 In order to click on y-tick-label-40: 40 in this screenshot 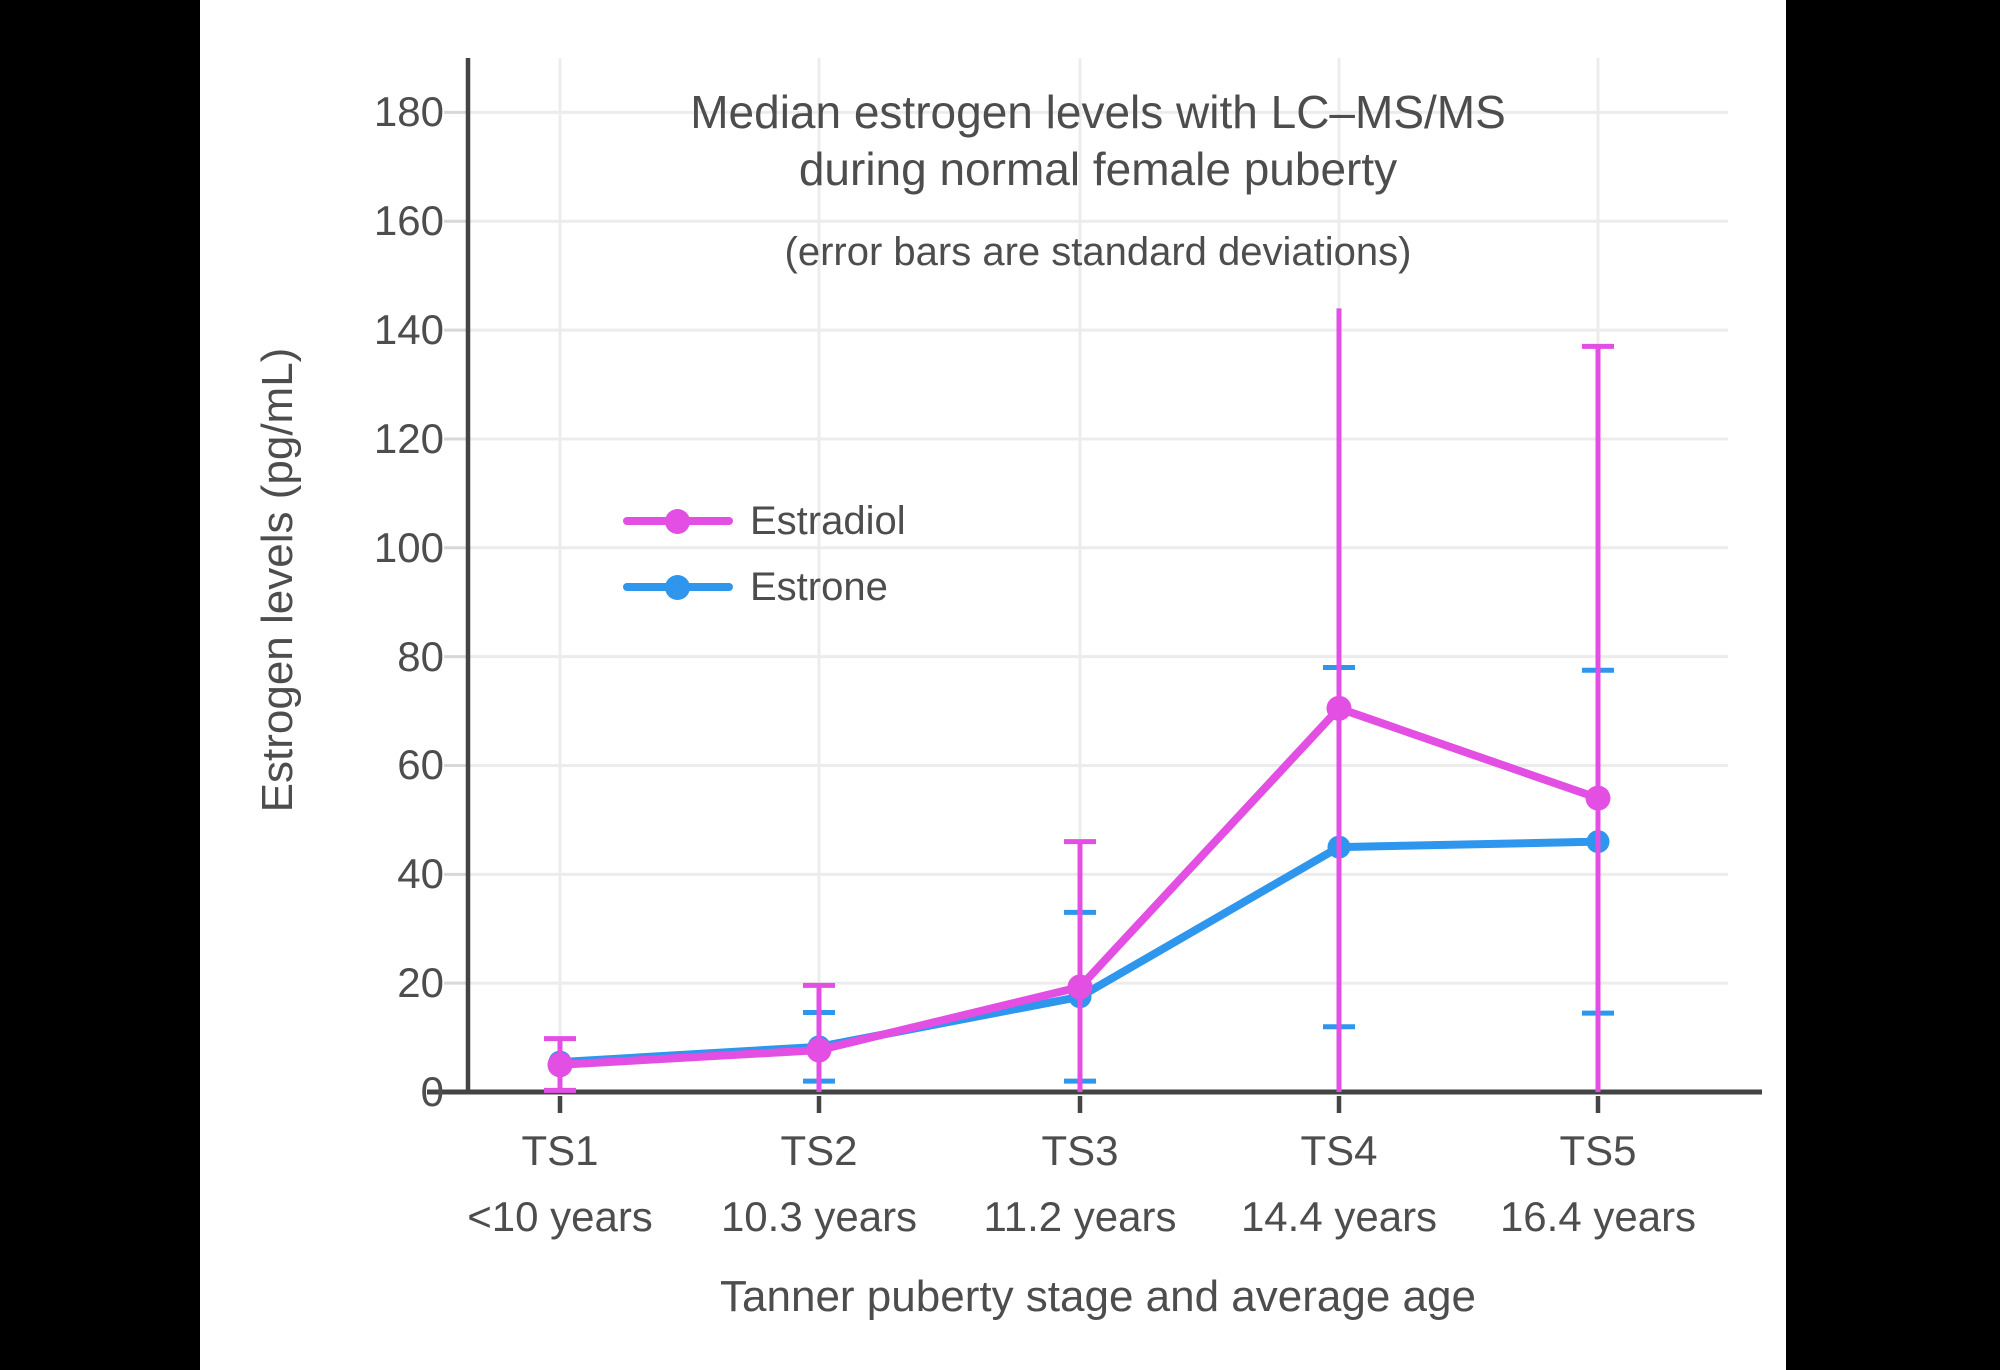, I will do `click(420, 874)`.